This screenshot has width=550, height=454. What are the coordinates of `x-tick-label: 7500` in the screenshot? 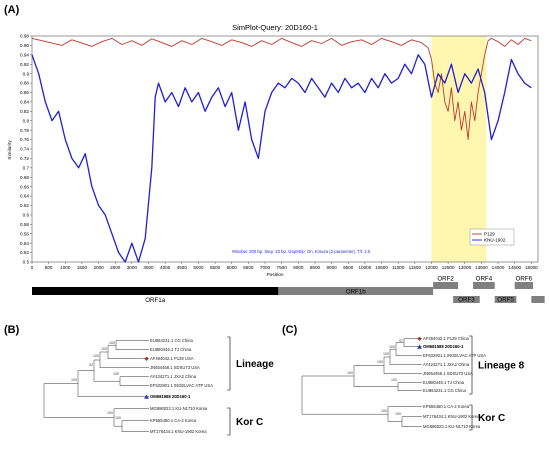 It's located at (282, 267).